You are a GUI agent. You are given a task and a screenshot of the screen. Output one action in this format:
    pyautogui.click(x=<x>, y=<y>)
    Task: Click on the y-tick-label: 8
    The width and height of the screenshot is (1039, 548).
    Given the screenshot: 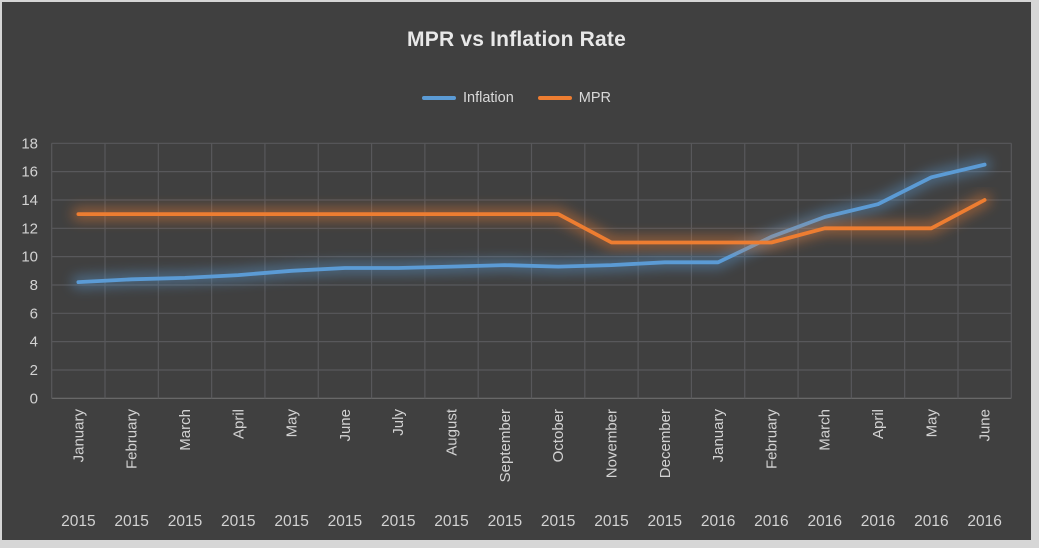 What is the action you would take?
    pyautogui.click(x=34, y=285)
    